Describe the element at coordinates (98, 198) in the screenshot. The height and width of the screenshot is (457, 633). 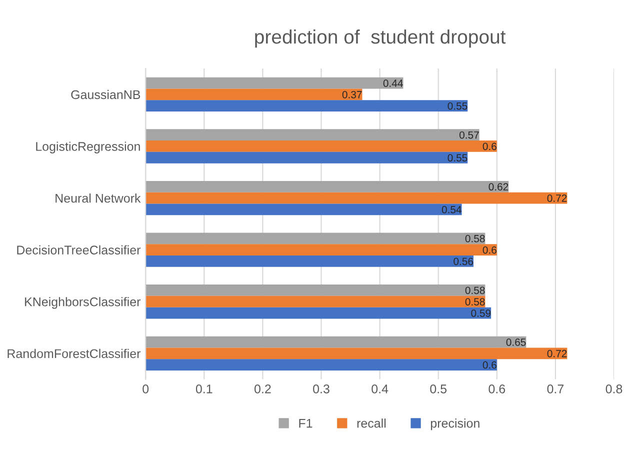
I see `y-tick-label: Neural Network` at that location.